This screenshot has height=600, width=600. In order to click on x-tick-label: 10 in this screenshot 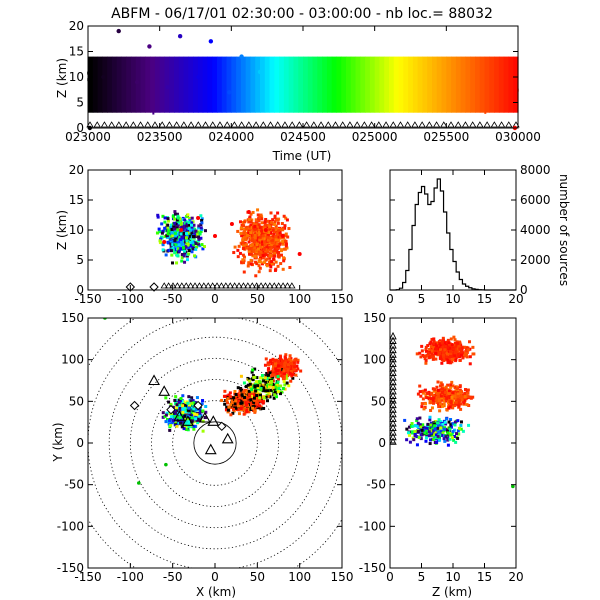, I will do `click(452, 299)`.